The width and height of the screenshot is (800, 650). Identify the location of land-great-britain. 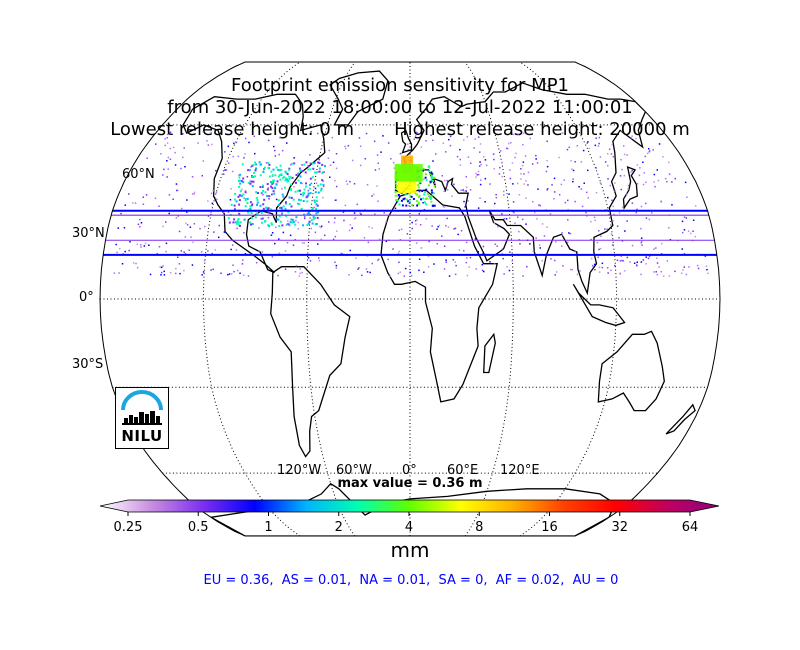
(406, 141).